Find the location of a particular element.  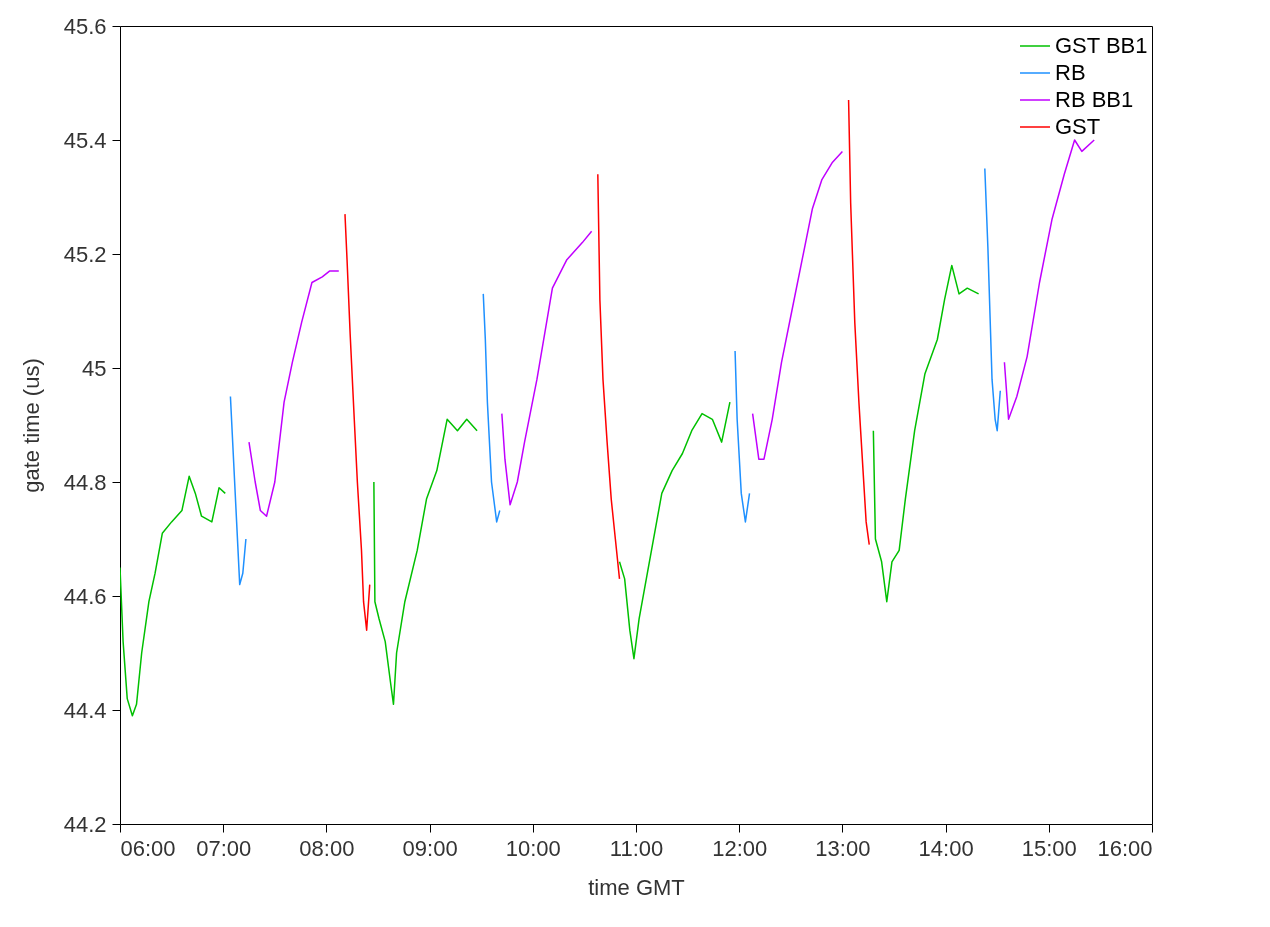

x-axis-title: time GMT is located at coordinates (636, 887).